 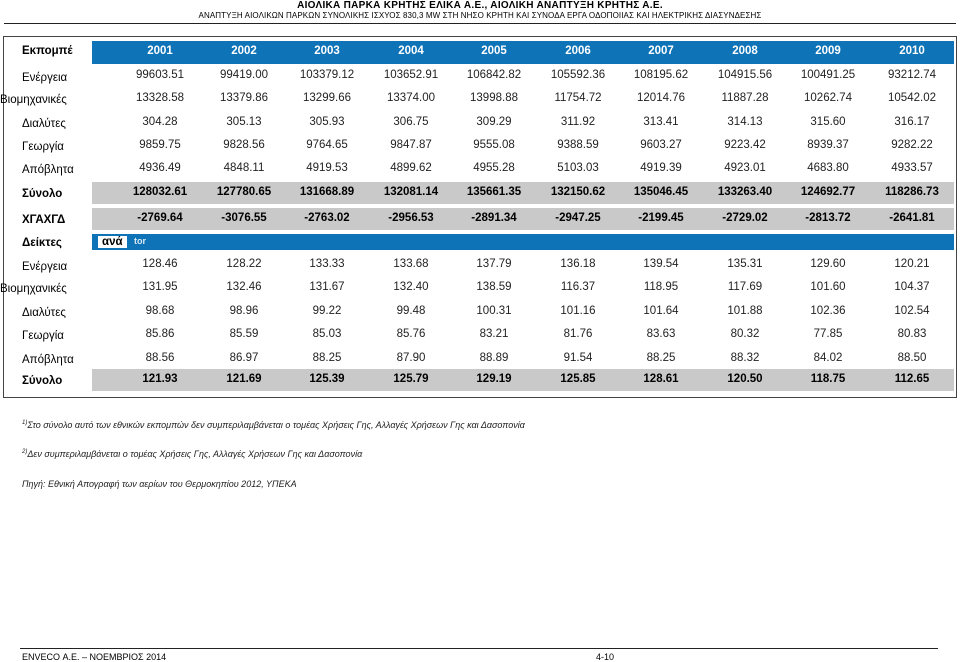 What do you see at coordinates (745, 358) in the screenshot?
I see `table-cell: 88.32` at bounding box center [745, 358].